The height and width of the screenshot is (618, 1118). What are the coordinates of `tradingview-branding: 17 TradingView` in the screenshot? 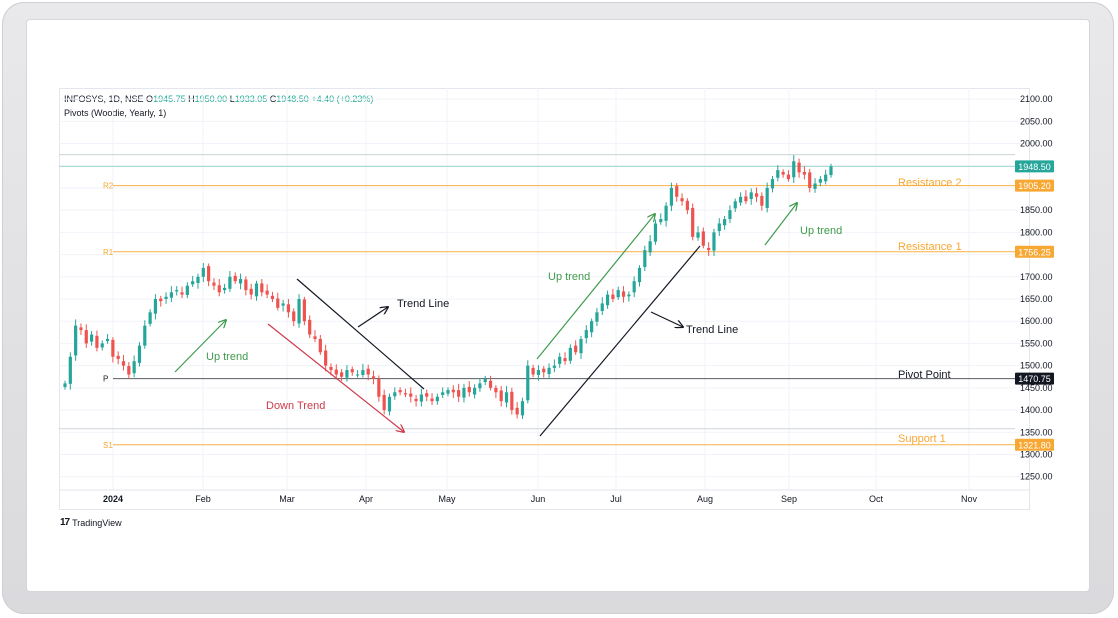 It's located at (91, 522).